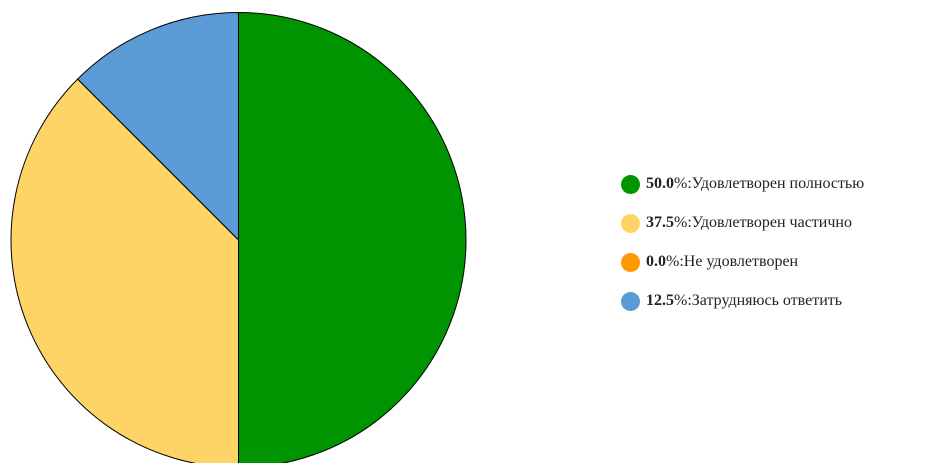 The image size is (935, 463). What do you see at coordinates (660, 184) in the screenshot?
I see `legend-percent-0: 50.0` at bounding box center [660, 184].